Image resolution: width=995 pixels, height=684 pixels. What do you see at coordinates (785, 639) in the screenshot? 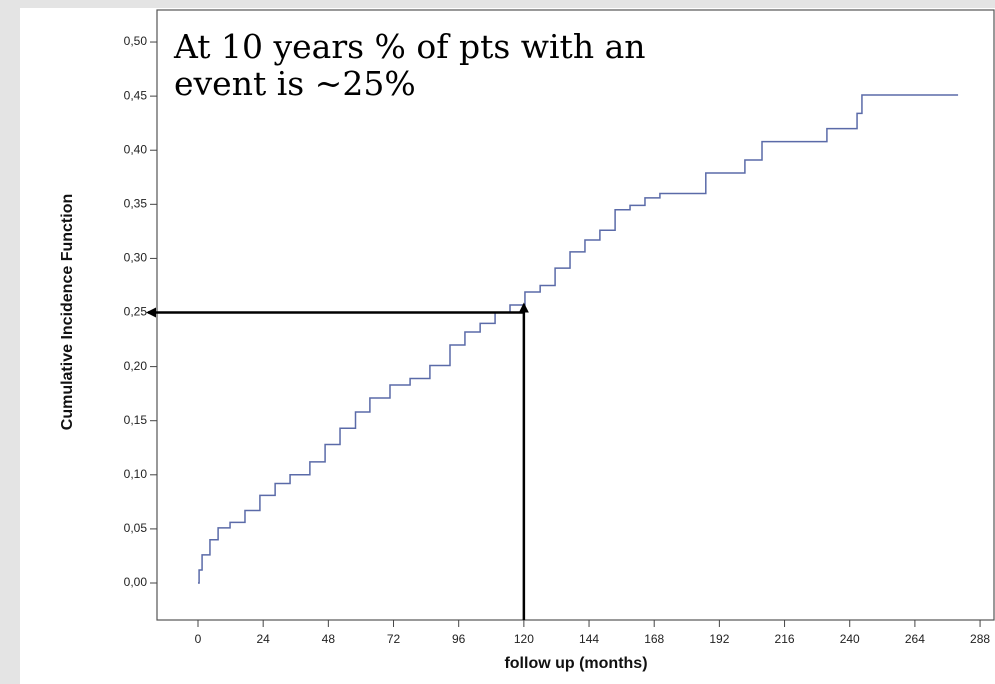
I see `x-tick-label: 216` at bounding box center [785, 639].